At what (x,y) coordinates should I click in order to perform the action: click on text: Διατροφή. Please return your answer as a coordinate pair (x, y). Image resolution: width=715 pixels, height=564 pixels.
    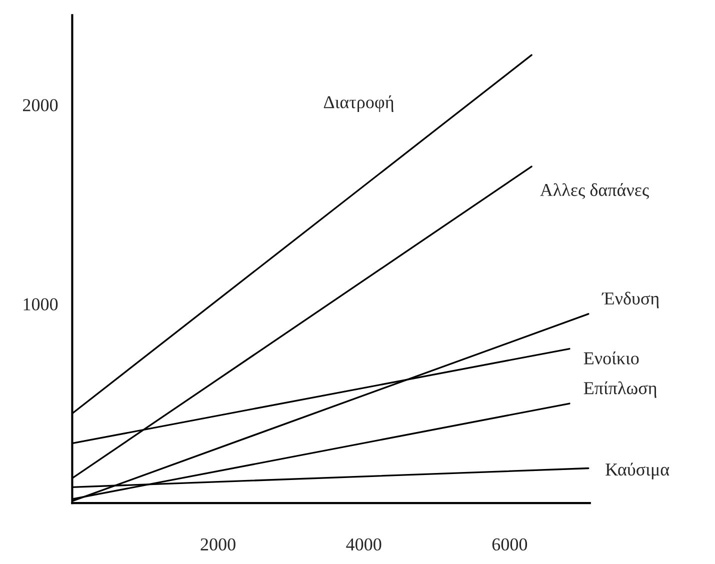
    Looking at the image, I should click on (359, 103).